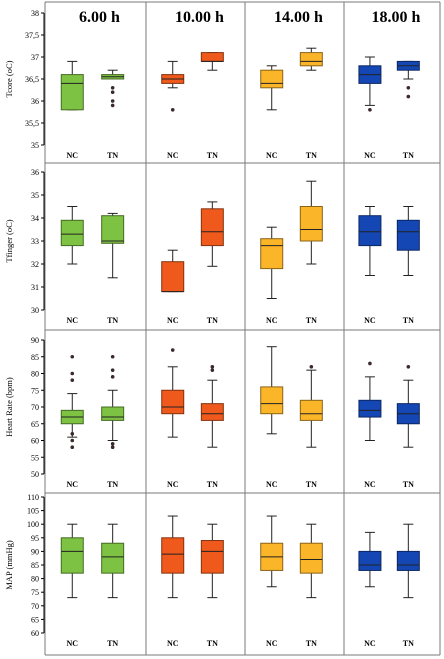 This screenshot has width=444, height=659. I want to click on y-tick-label: 55, so click(35, 457).